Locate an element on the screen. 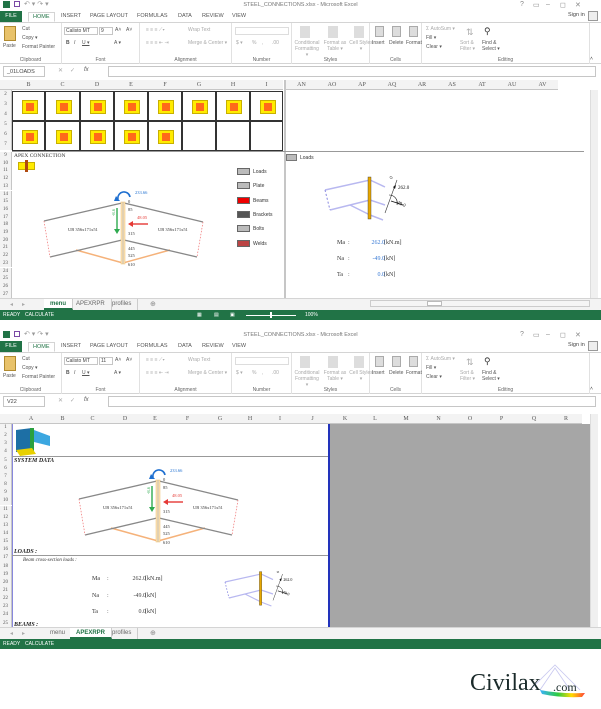 This screenshot has width=601, height=709. column-header: J is located at coordinates (312, 419).